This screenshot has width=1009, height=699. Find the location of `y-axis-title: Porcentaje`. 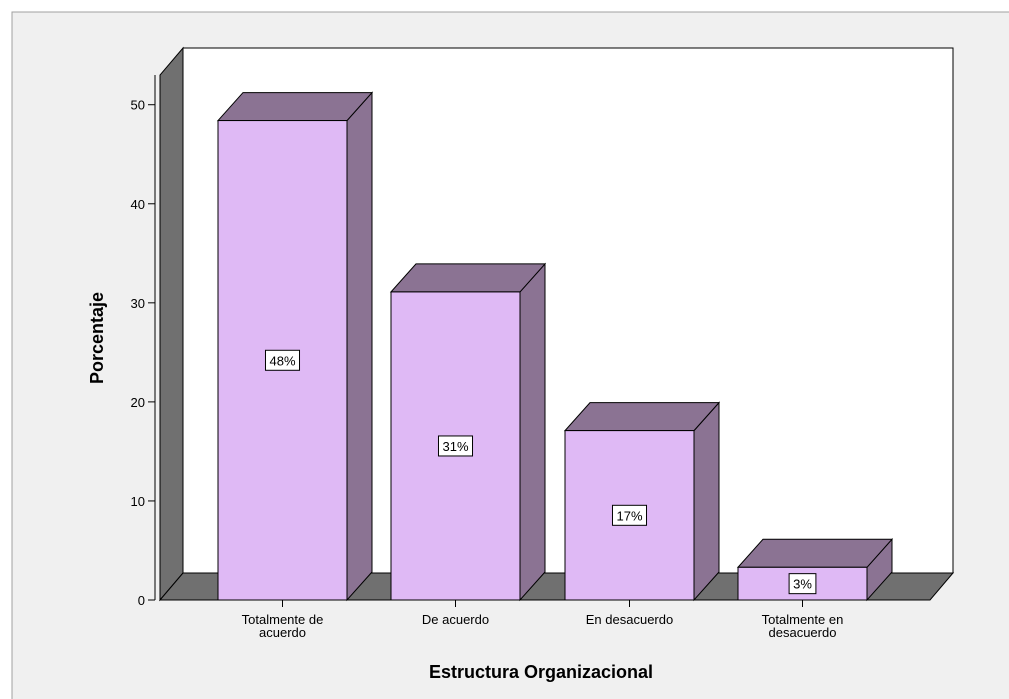

y-axis-title: Porcentaje is located at coordinates (97, 338).